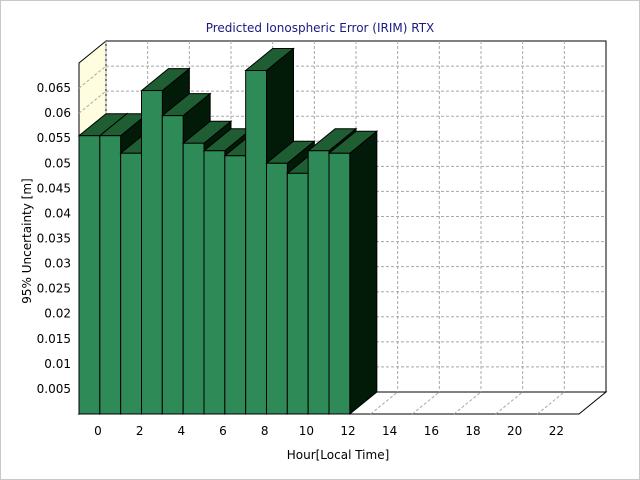  I want to click on bar, so click(353, 273).